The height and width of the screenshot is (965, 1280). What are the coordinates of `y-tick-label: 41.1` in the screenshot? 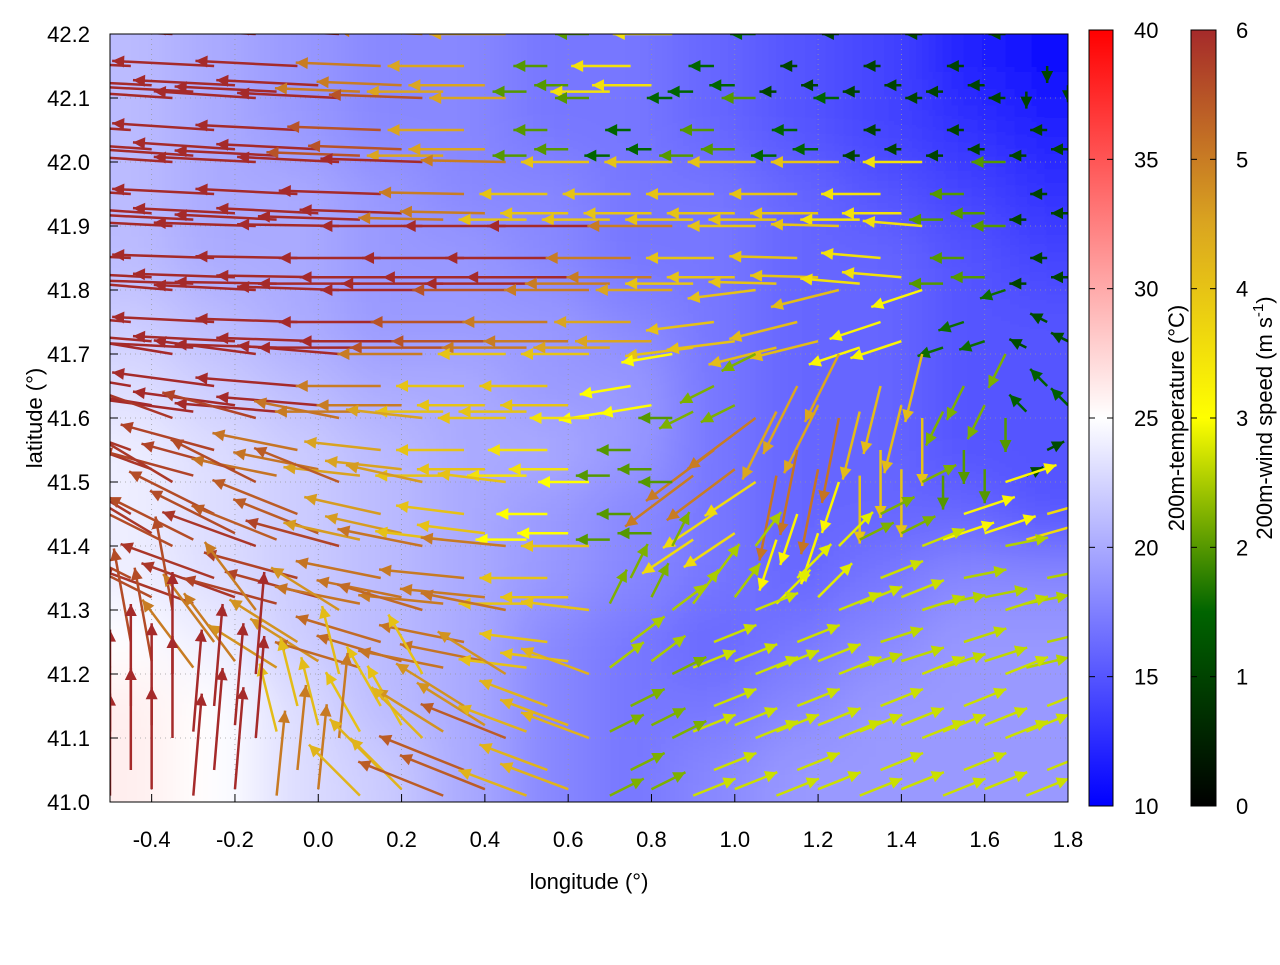 It's located at (68, 738).